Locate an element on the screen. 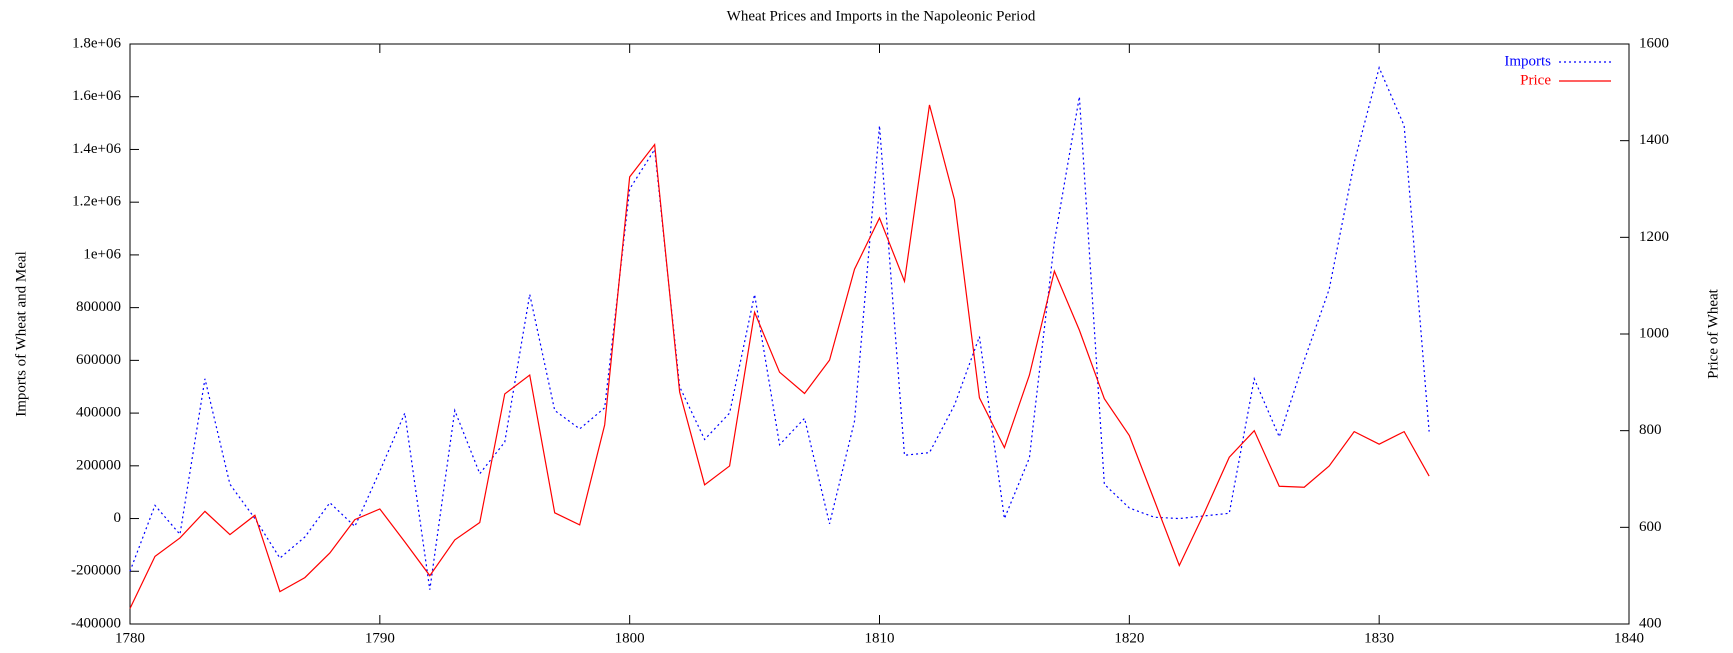  y2-tick-label: 1000 is located at coordinates (1654, 333).